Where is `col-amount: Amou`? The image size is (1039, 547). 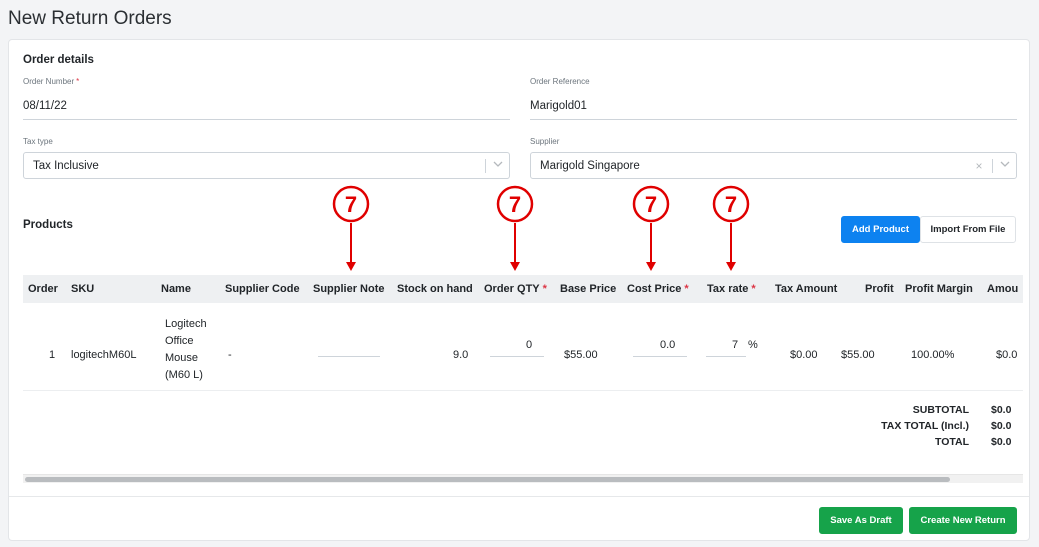
col-amount: Amou is located at coordinates (1003, 289).